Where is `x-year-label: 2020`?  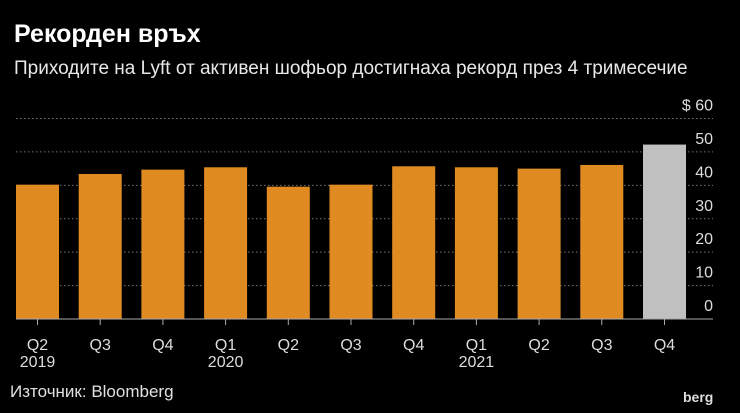
x-year-label: 2020 is located at coordinates (226, 362).